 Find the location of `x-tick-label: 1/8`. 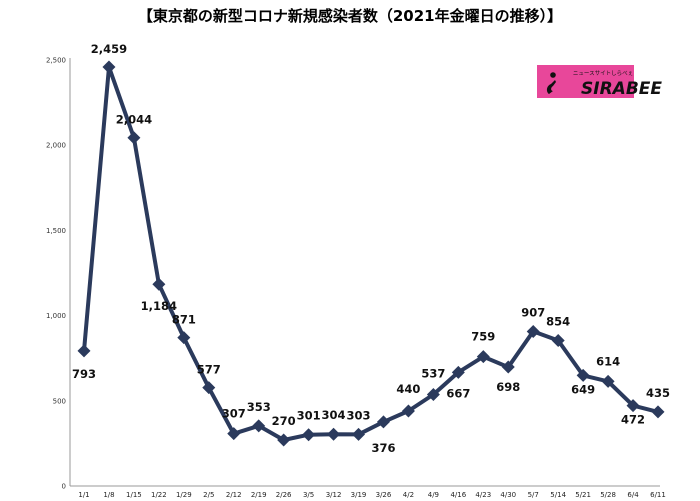

x-tick-label: 1/8 is located at coordinates (108, 495).